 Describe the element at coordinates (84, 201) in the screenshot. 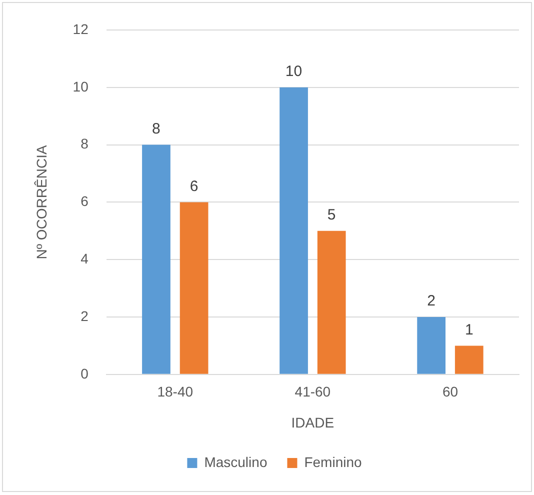

I see `y-tick-label: 6` at that location.